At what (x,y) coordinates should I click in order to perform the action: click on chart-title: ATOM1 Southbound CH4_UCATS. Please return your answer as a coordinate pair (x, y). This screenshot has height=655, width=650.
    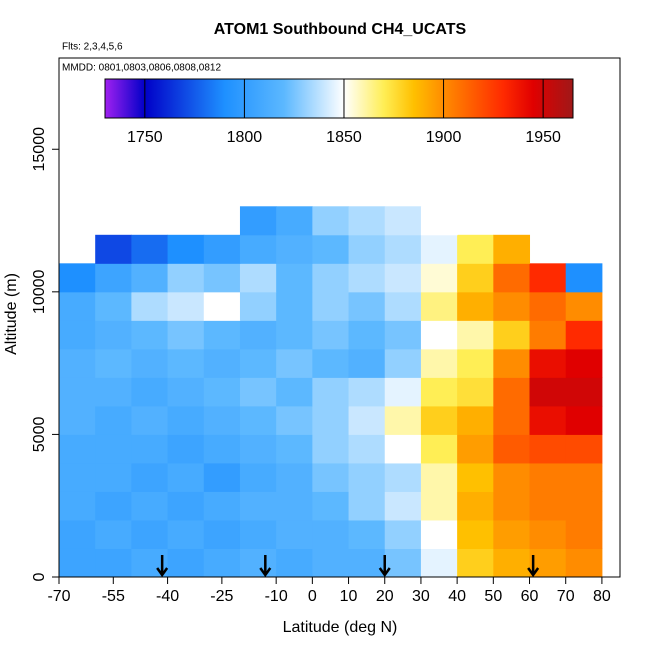
    Looking at the image, I should click on (340, 29).